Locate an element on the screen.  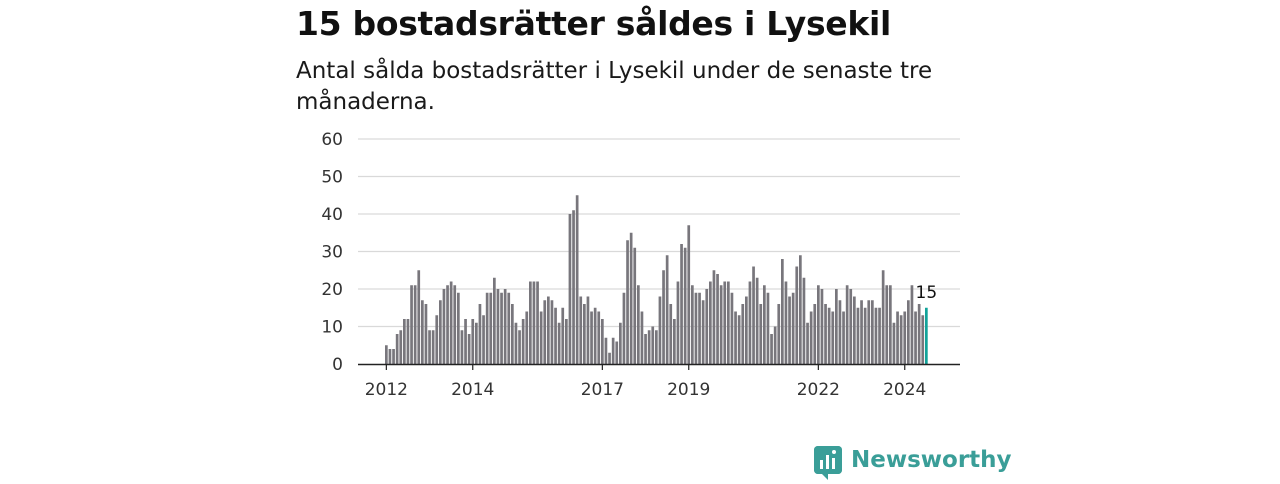
y-tick-label: 30 is located at coordinates (332, 253).